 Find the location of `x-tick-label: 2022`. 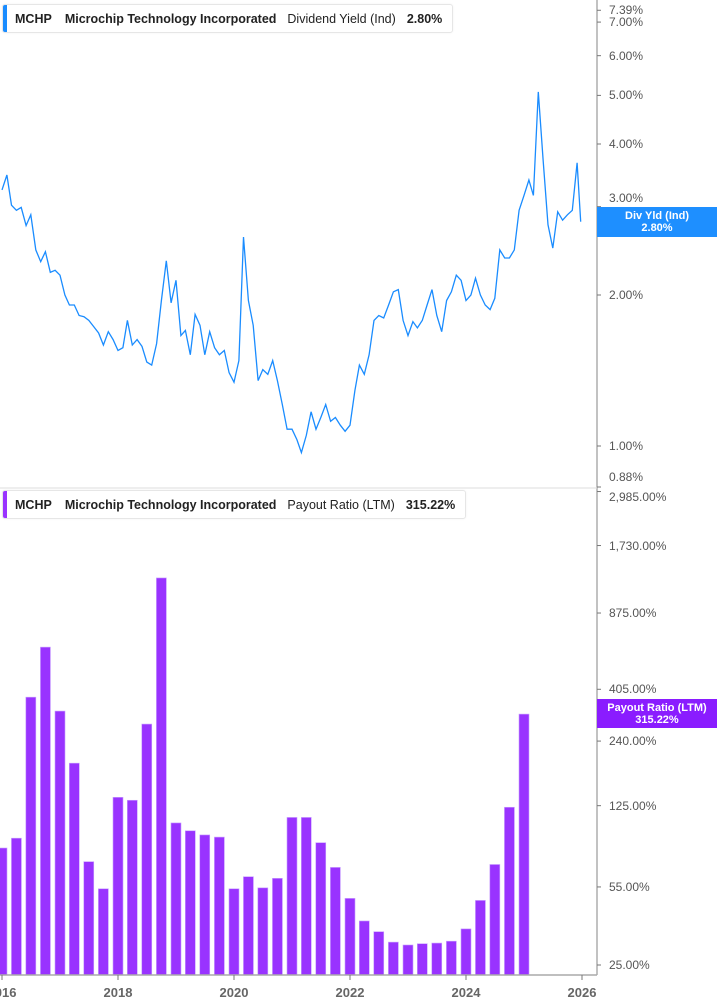

x-tick-label: 2022 is located at coordinates (350, 992).